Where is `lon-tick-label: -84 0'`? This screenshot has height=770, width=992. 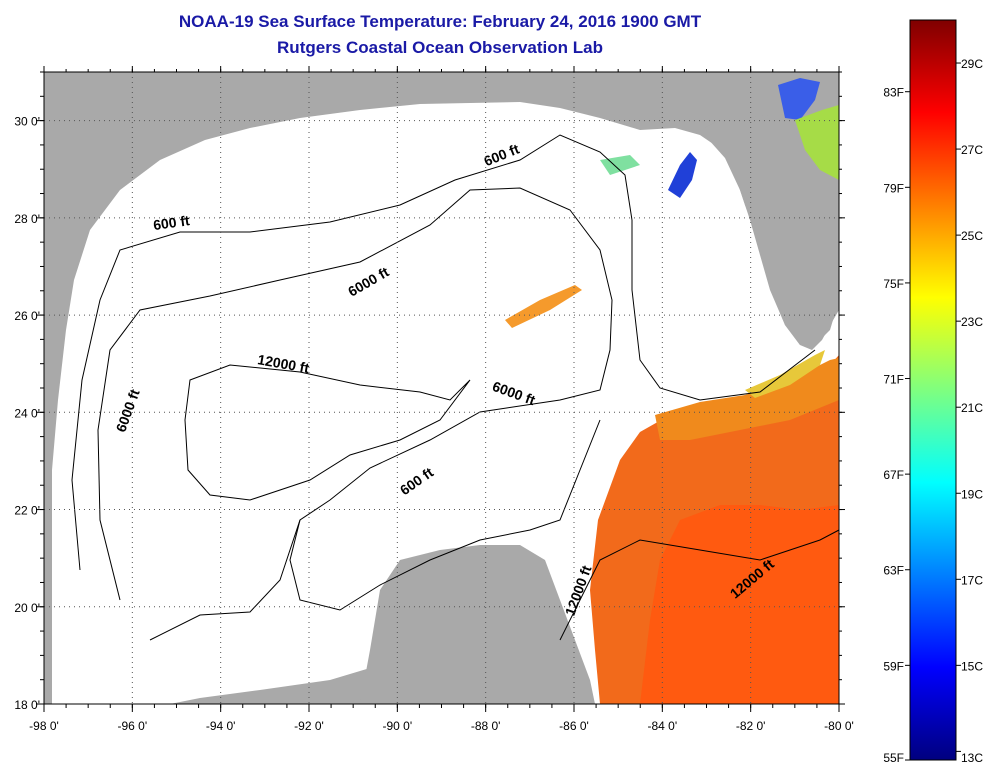 lon-tick-label: -84 0' is located at coordinates (663, 726).